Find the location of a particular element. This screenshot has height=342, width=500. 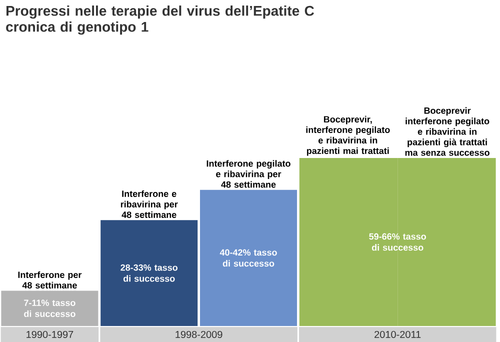

x-tick-label: Interferone e ribavirina per 48 settimane is located at coordinates (149, 204).